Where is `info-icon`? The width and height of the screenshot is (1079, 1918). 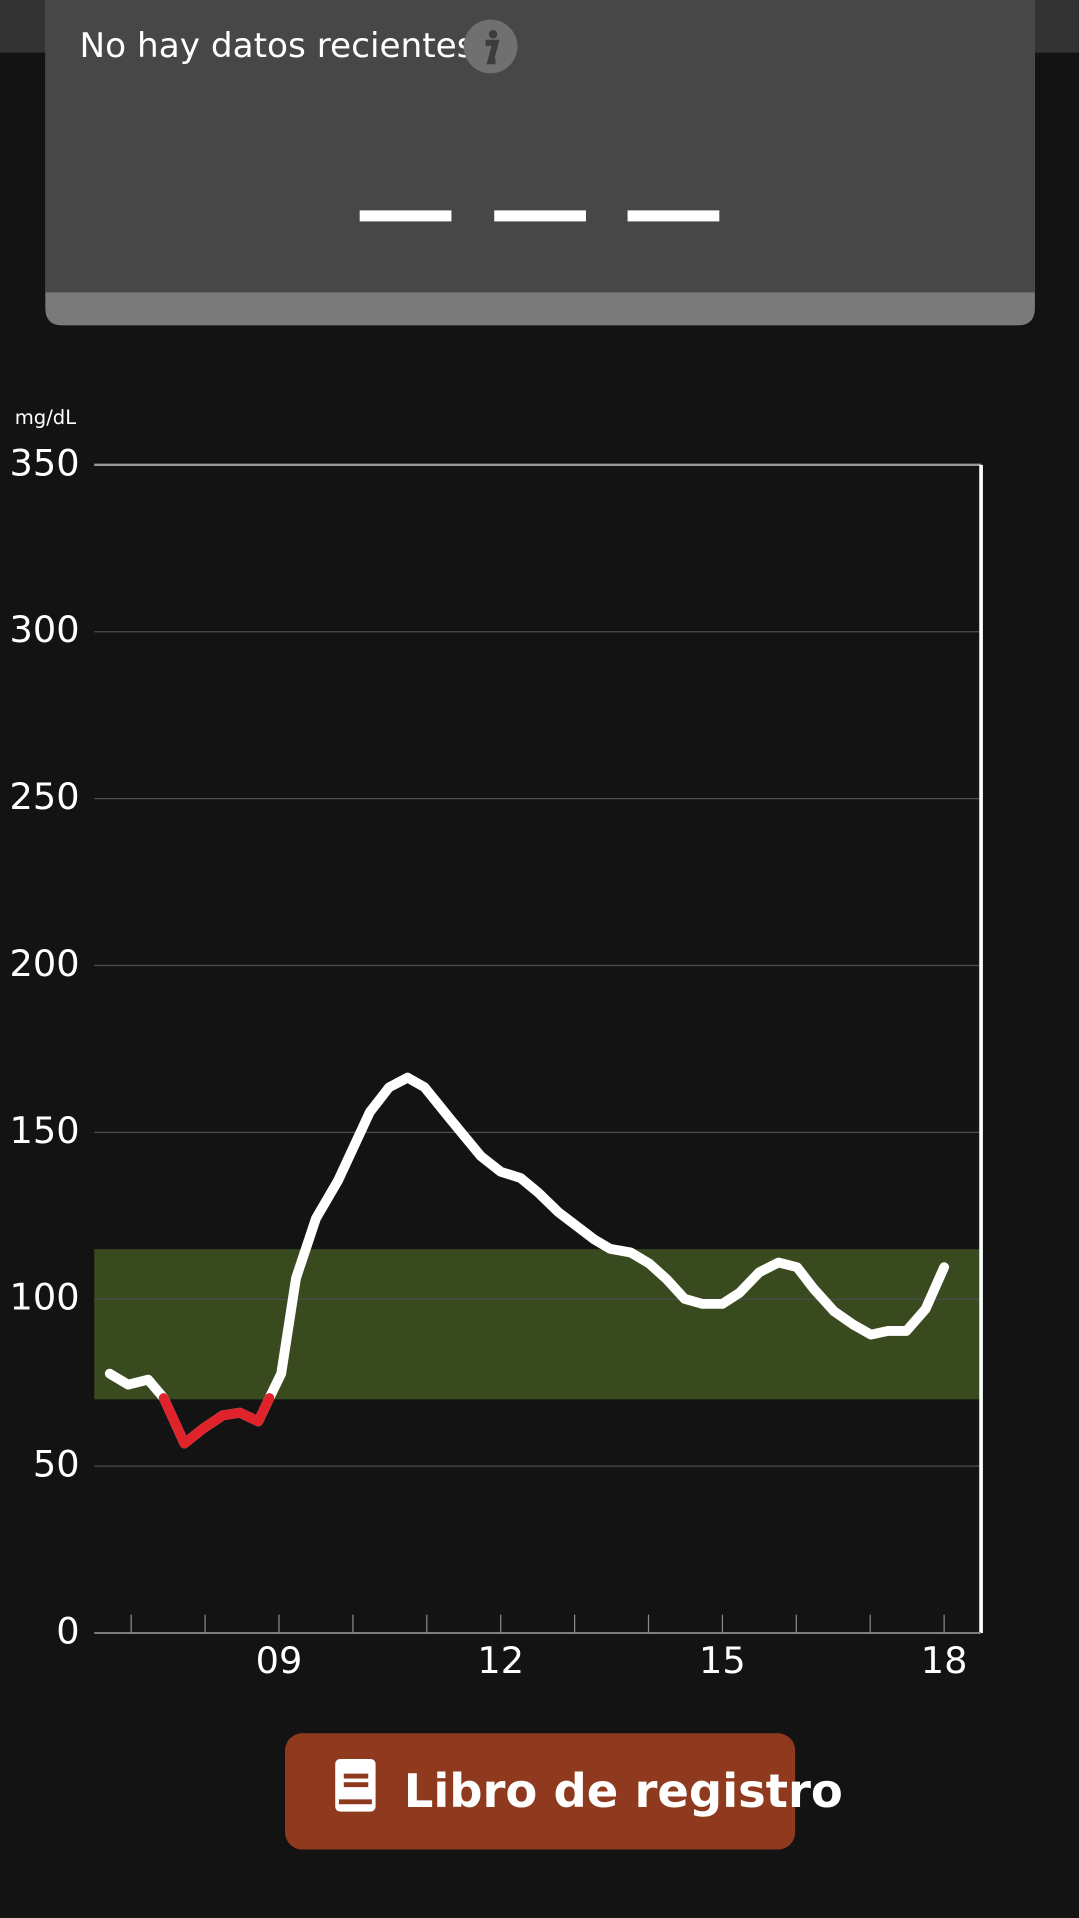 info-icon is located at coordinates (490, 46).